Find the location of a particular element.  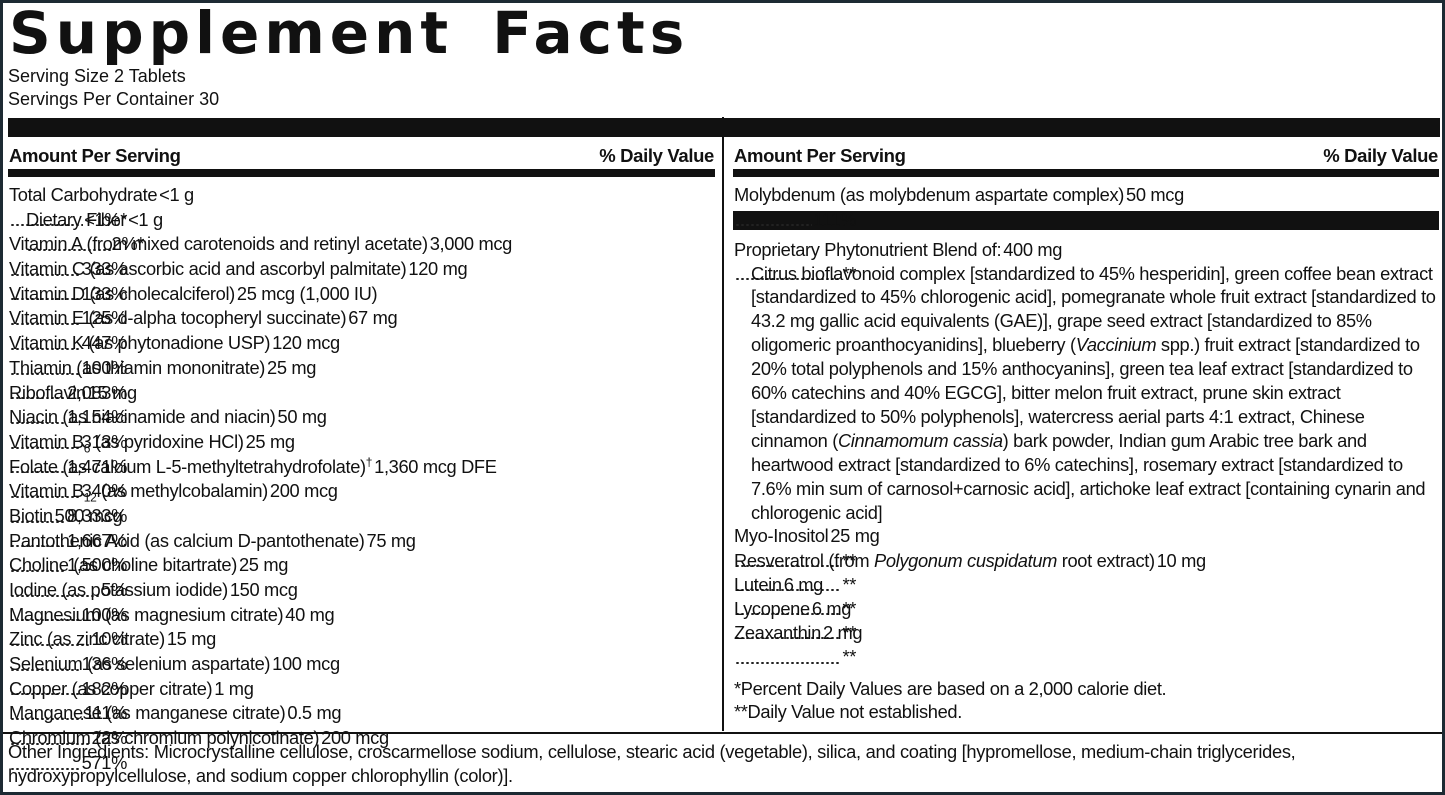

amount: 100 mcg is located at coordinates (306, 664).